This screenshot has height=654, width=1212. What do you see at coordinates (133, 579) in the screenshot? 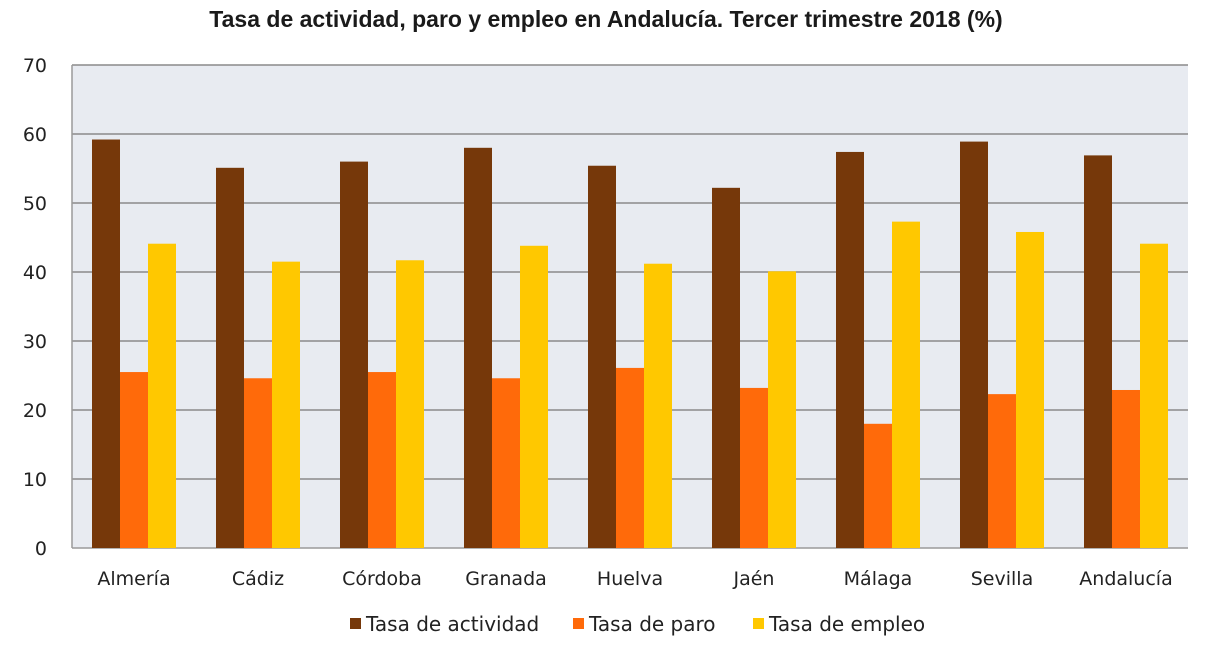
I see `x-tick-label: Almería` at bounding box center [133, 579].